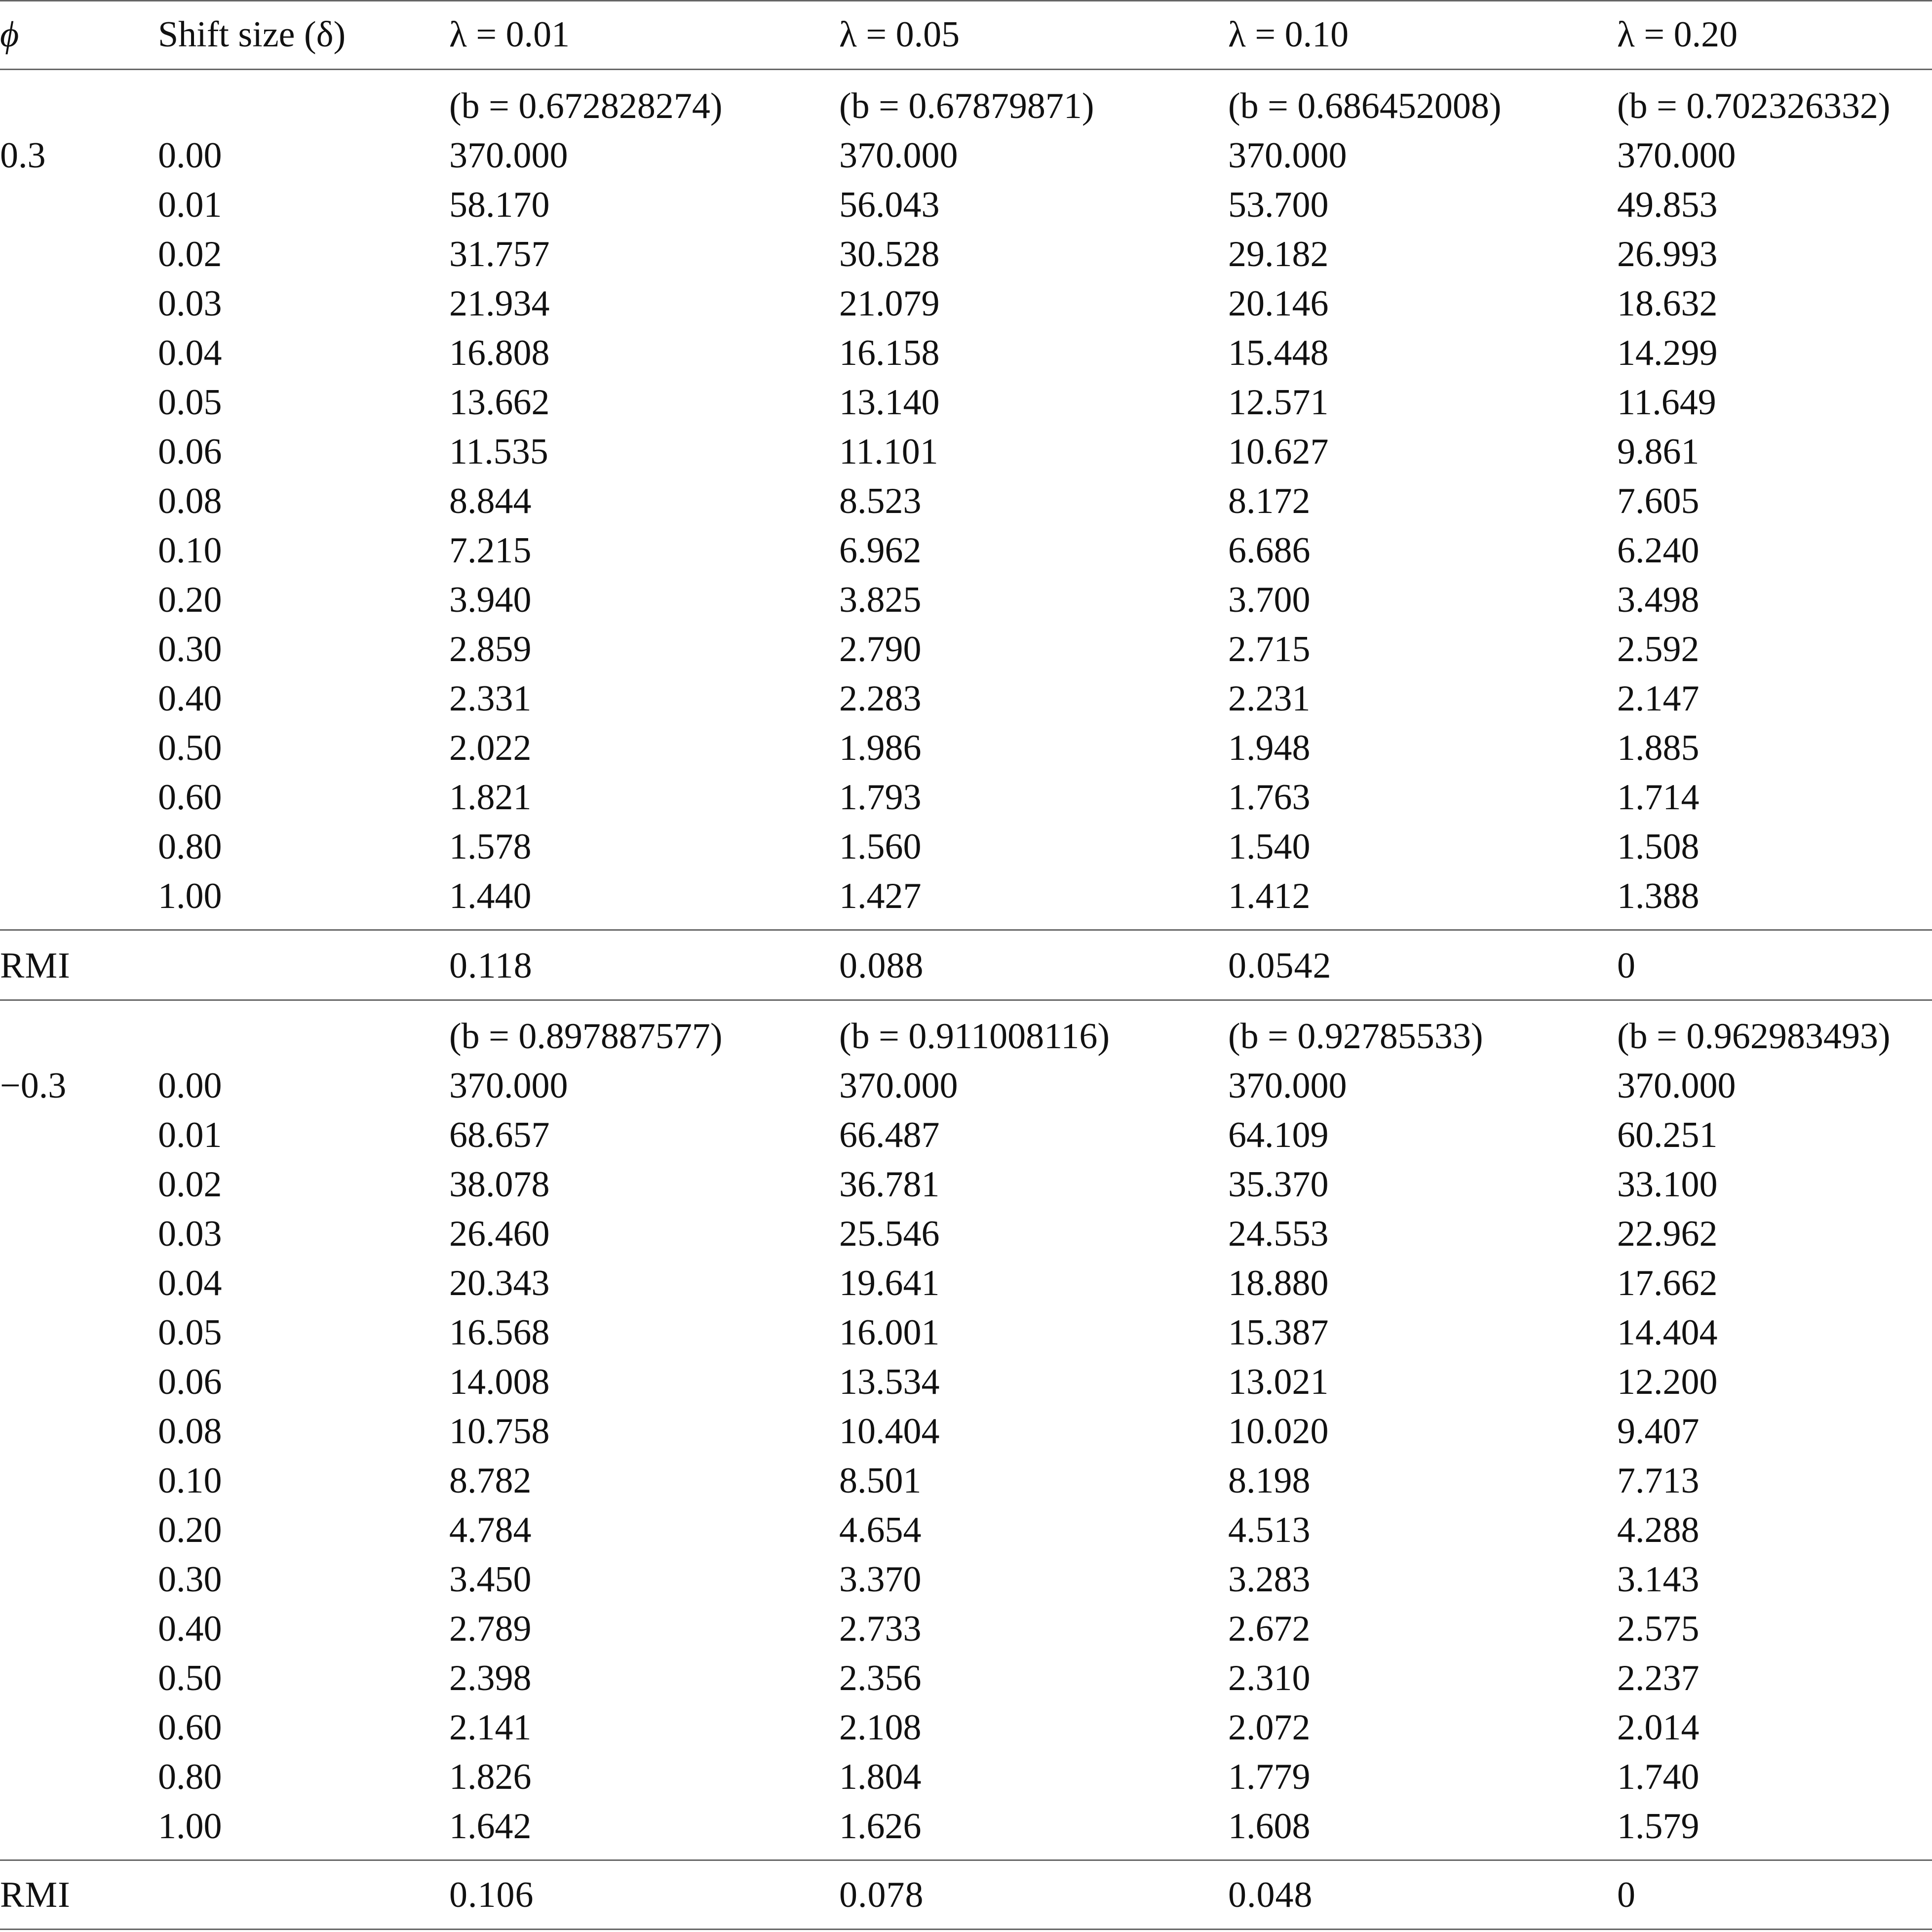  What do you see at coordinates (966, 205) in the screenshot?
I see `table-row: 0.01 58.170 56.043 53.700 49.853` at bounding box center [966, 205].